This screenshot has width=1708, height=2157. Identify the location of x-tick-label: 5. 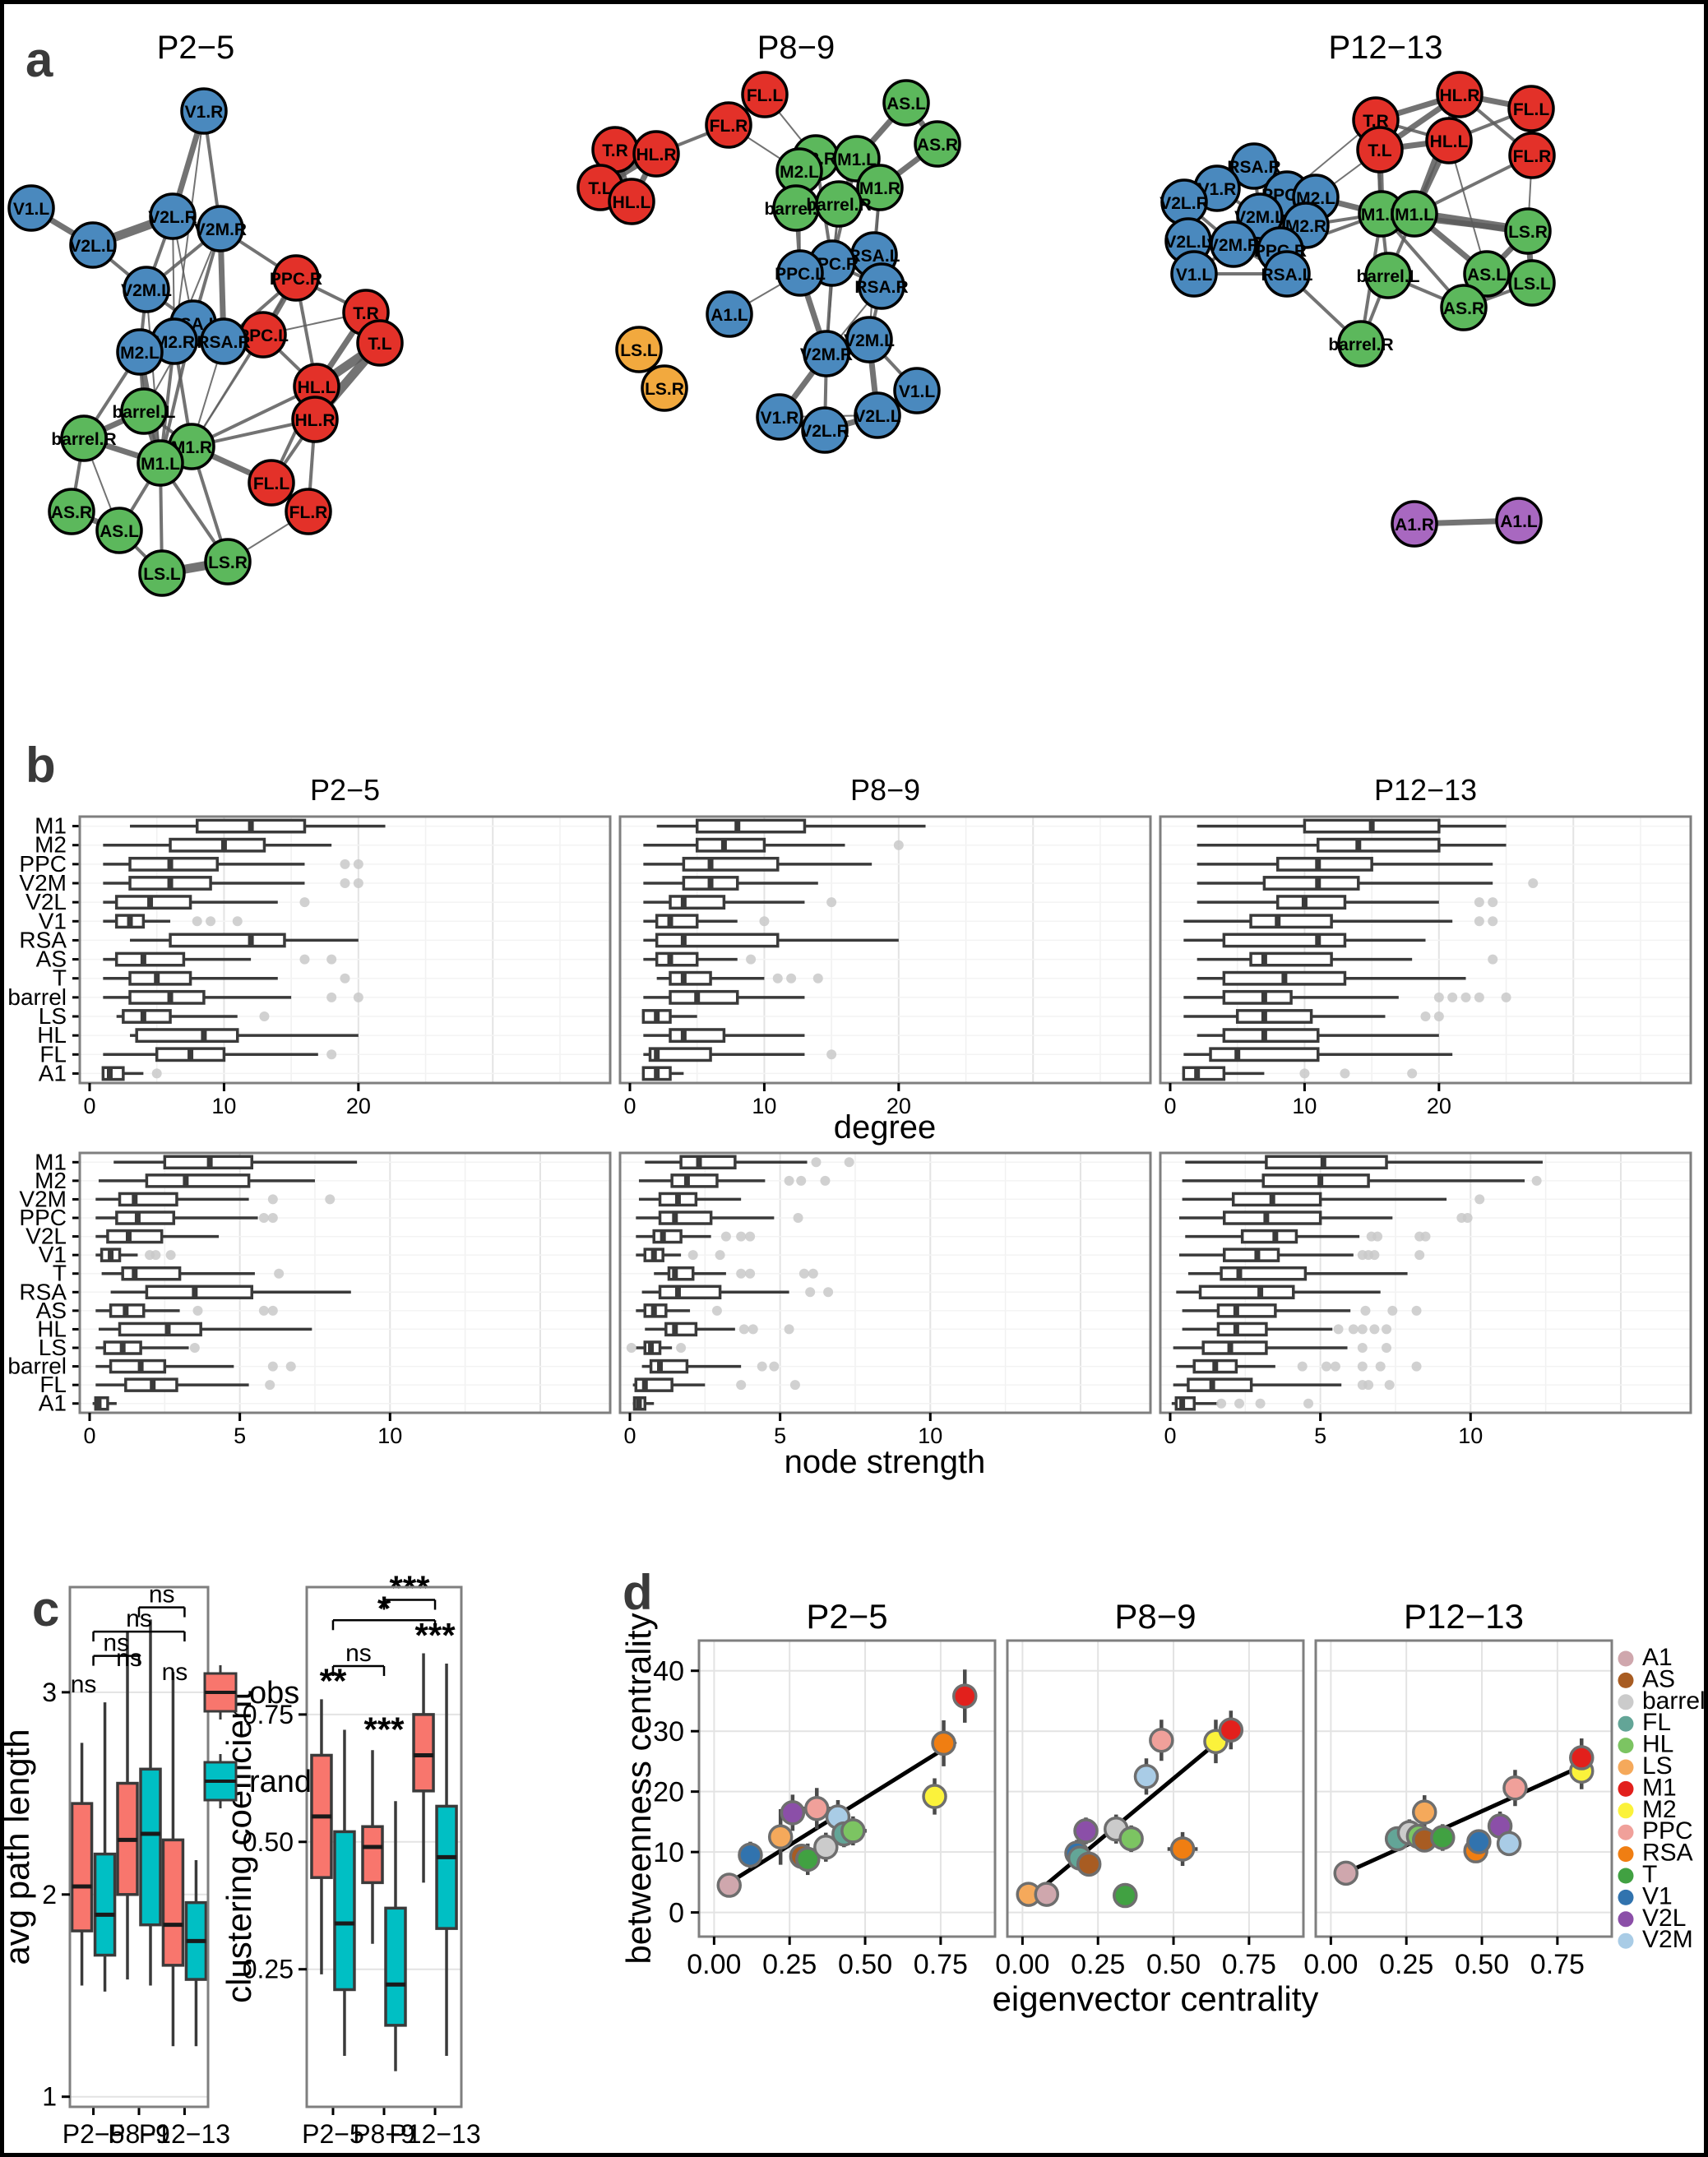
(240, 1435).